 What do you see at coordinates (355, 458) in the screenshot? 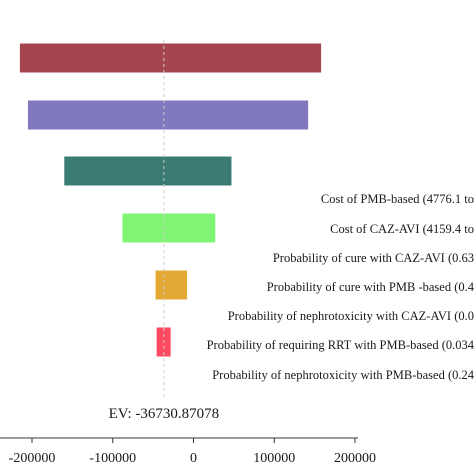
I see `x-tick-label-4: 200000` at bounding box center [355, 458].